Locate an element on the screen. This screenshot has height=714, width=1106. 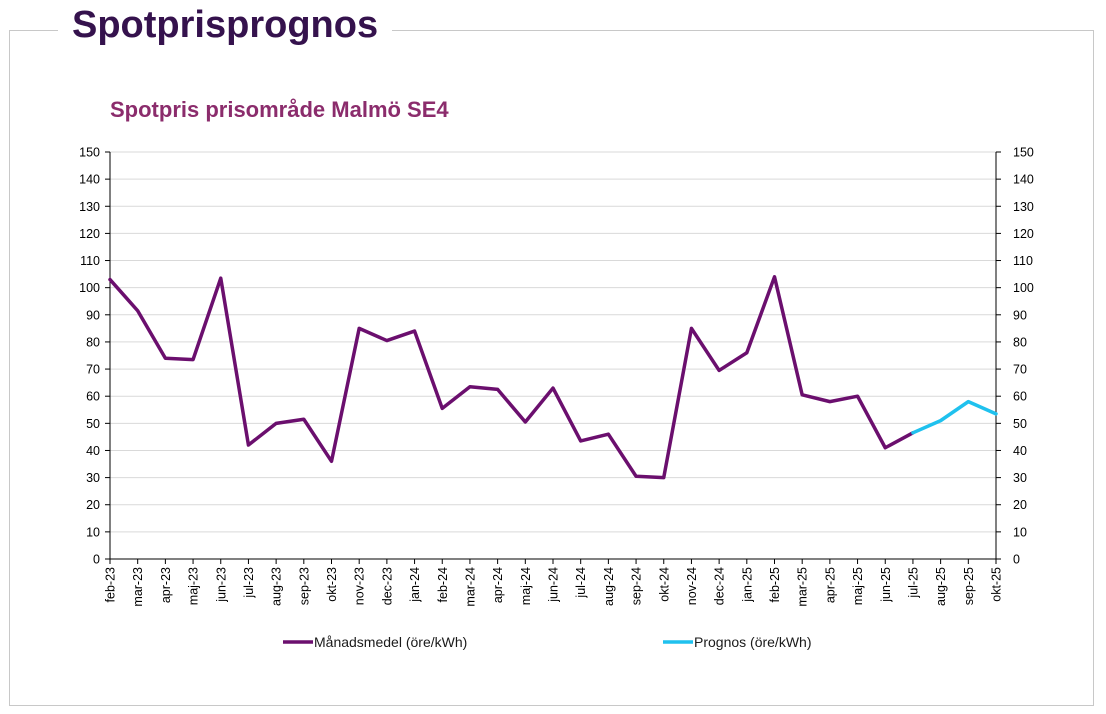
legend-label-monthly-average: Månadsmedel (öre/kWh) is located at coordinates (390, 642).